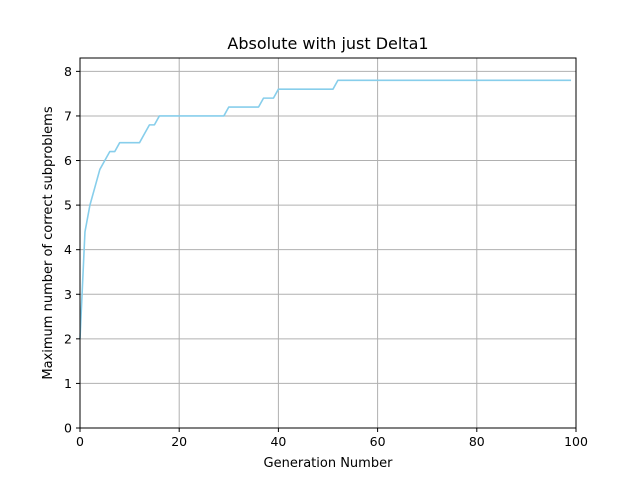 The height and width of the screenshot is (485, 640). Describe the element at coordinates (327, 43) in the screenshot. I see `chart-title: Absolute with just Delta1` at that location.